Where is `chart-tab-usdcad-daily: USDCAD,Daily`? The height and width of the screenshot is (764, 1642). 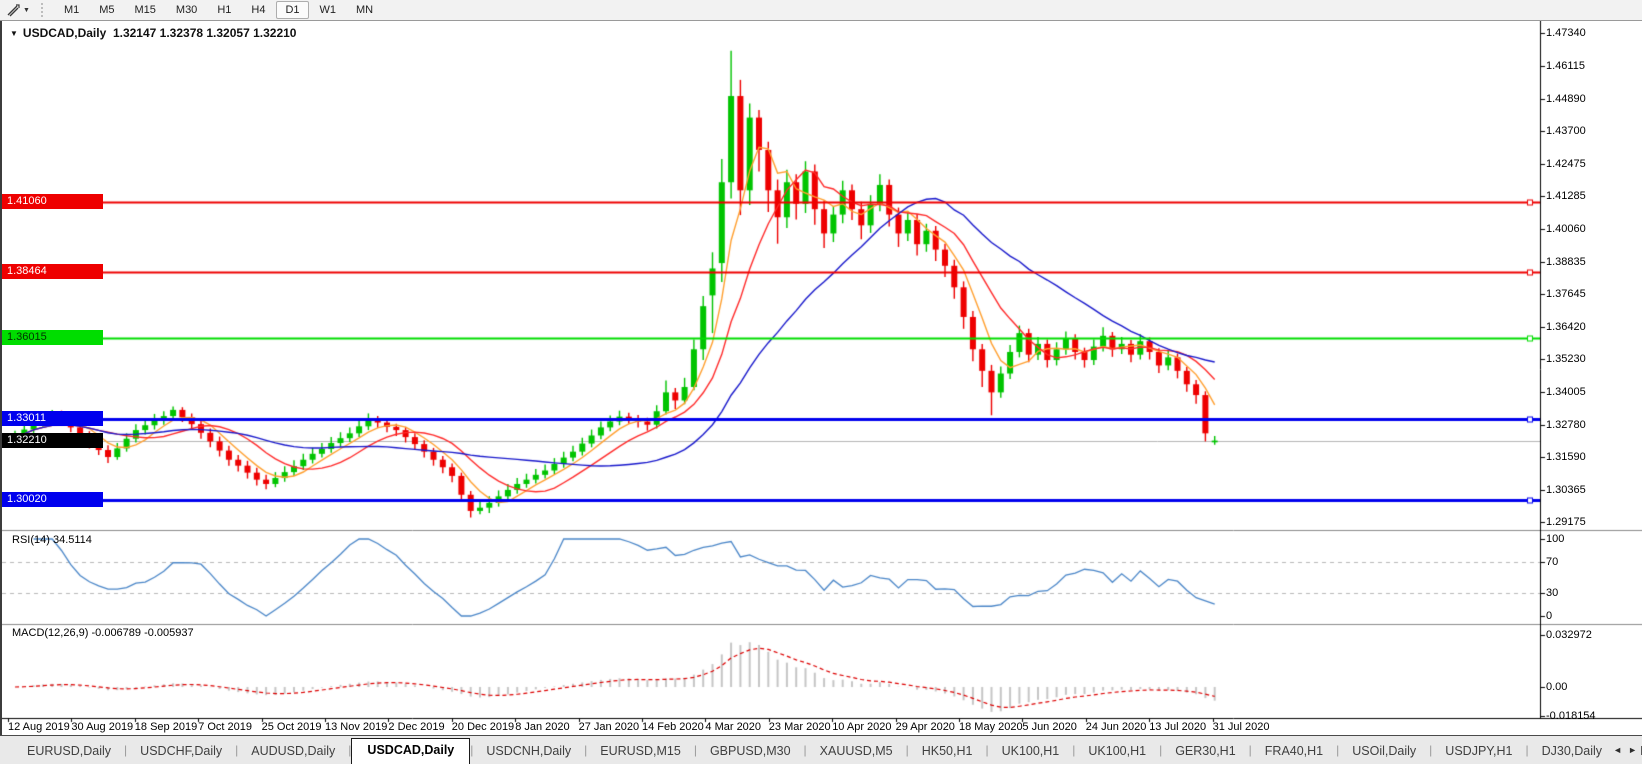 chart-tab-usdcad-daily: USDCAD,Daily is located at coordinates (411, 751).